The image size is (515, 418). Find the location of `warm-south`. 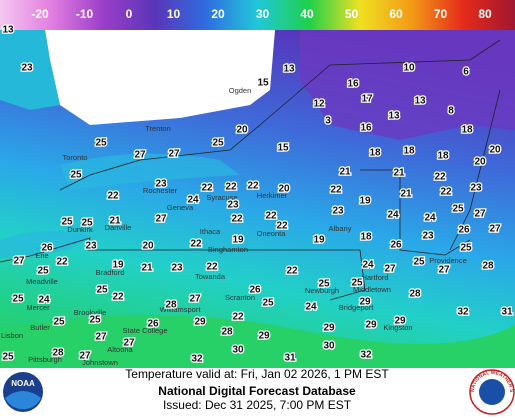

warm-south is located at coordinates (257, 341).